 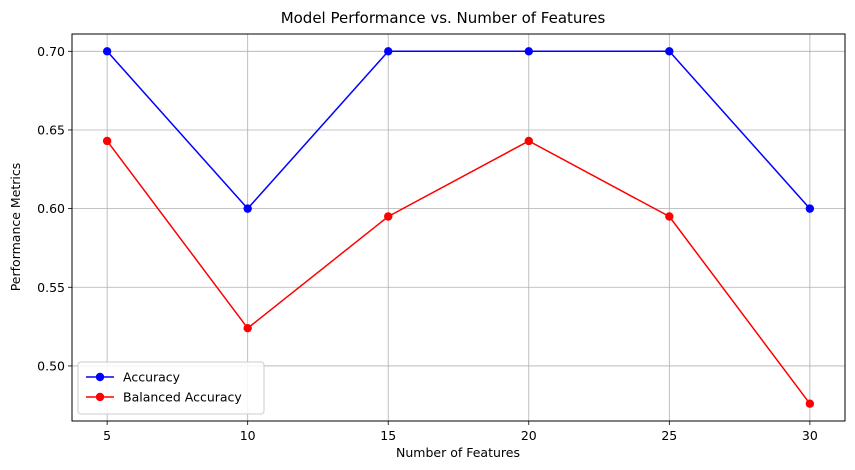 I want to click on x-tick-label: 10, so click(x=248, y=435).